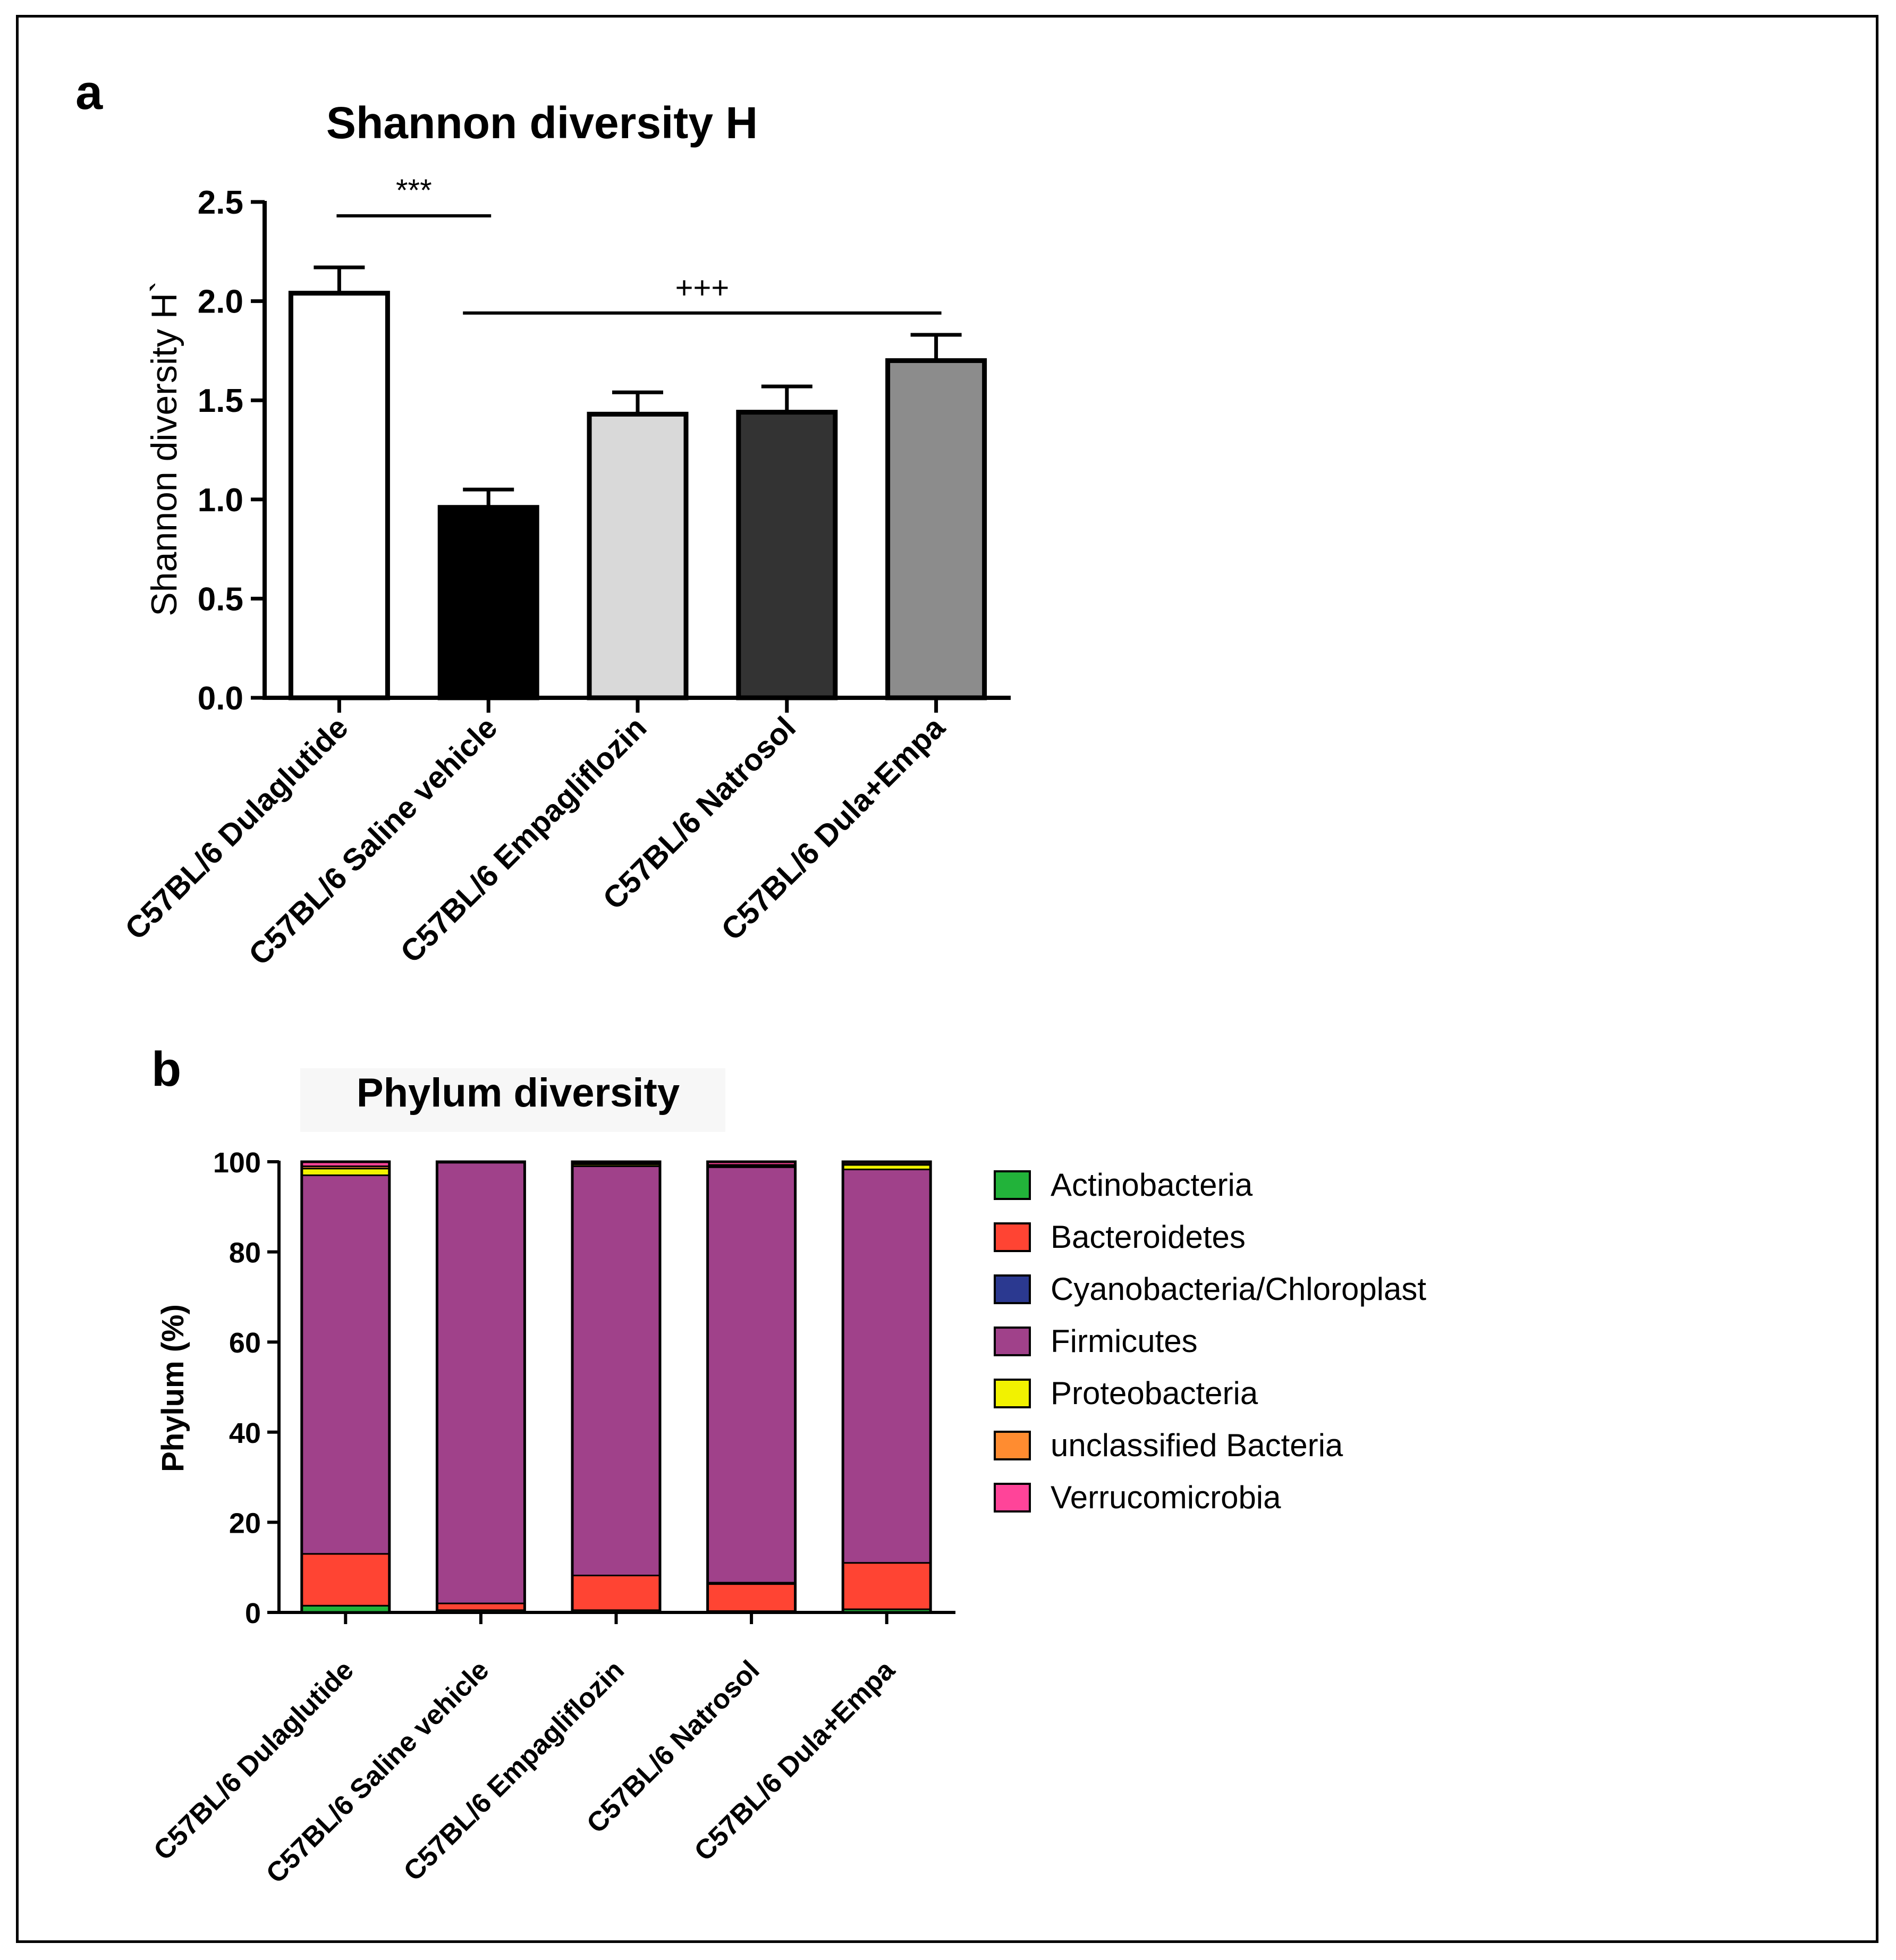 The height and width of the screenshot is (1960, 1896). I want to click on chart-a-x-tick-label: C57BL/6 Empagliflozin, so click(523, 839).